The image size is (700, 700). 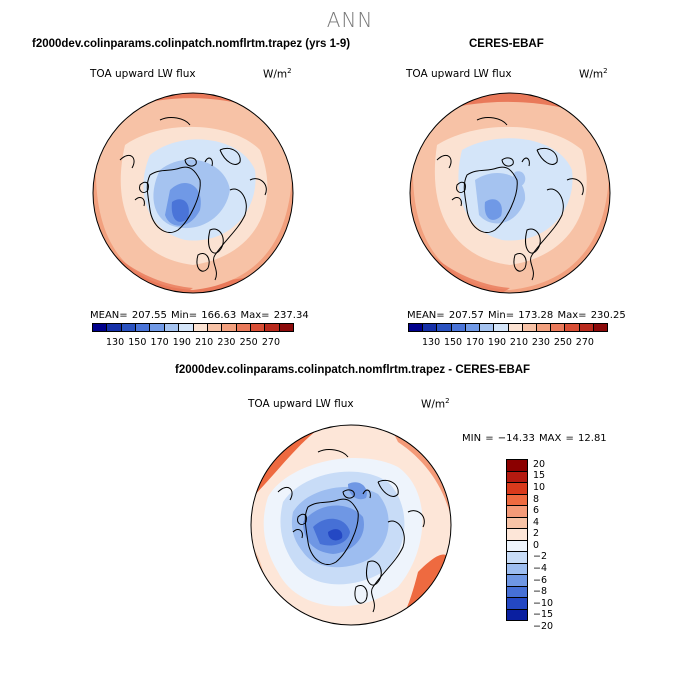 I want to click on colorbar-tick-label: −8, so click(x=540, y=592).